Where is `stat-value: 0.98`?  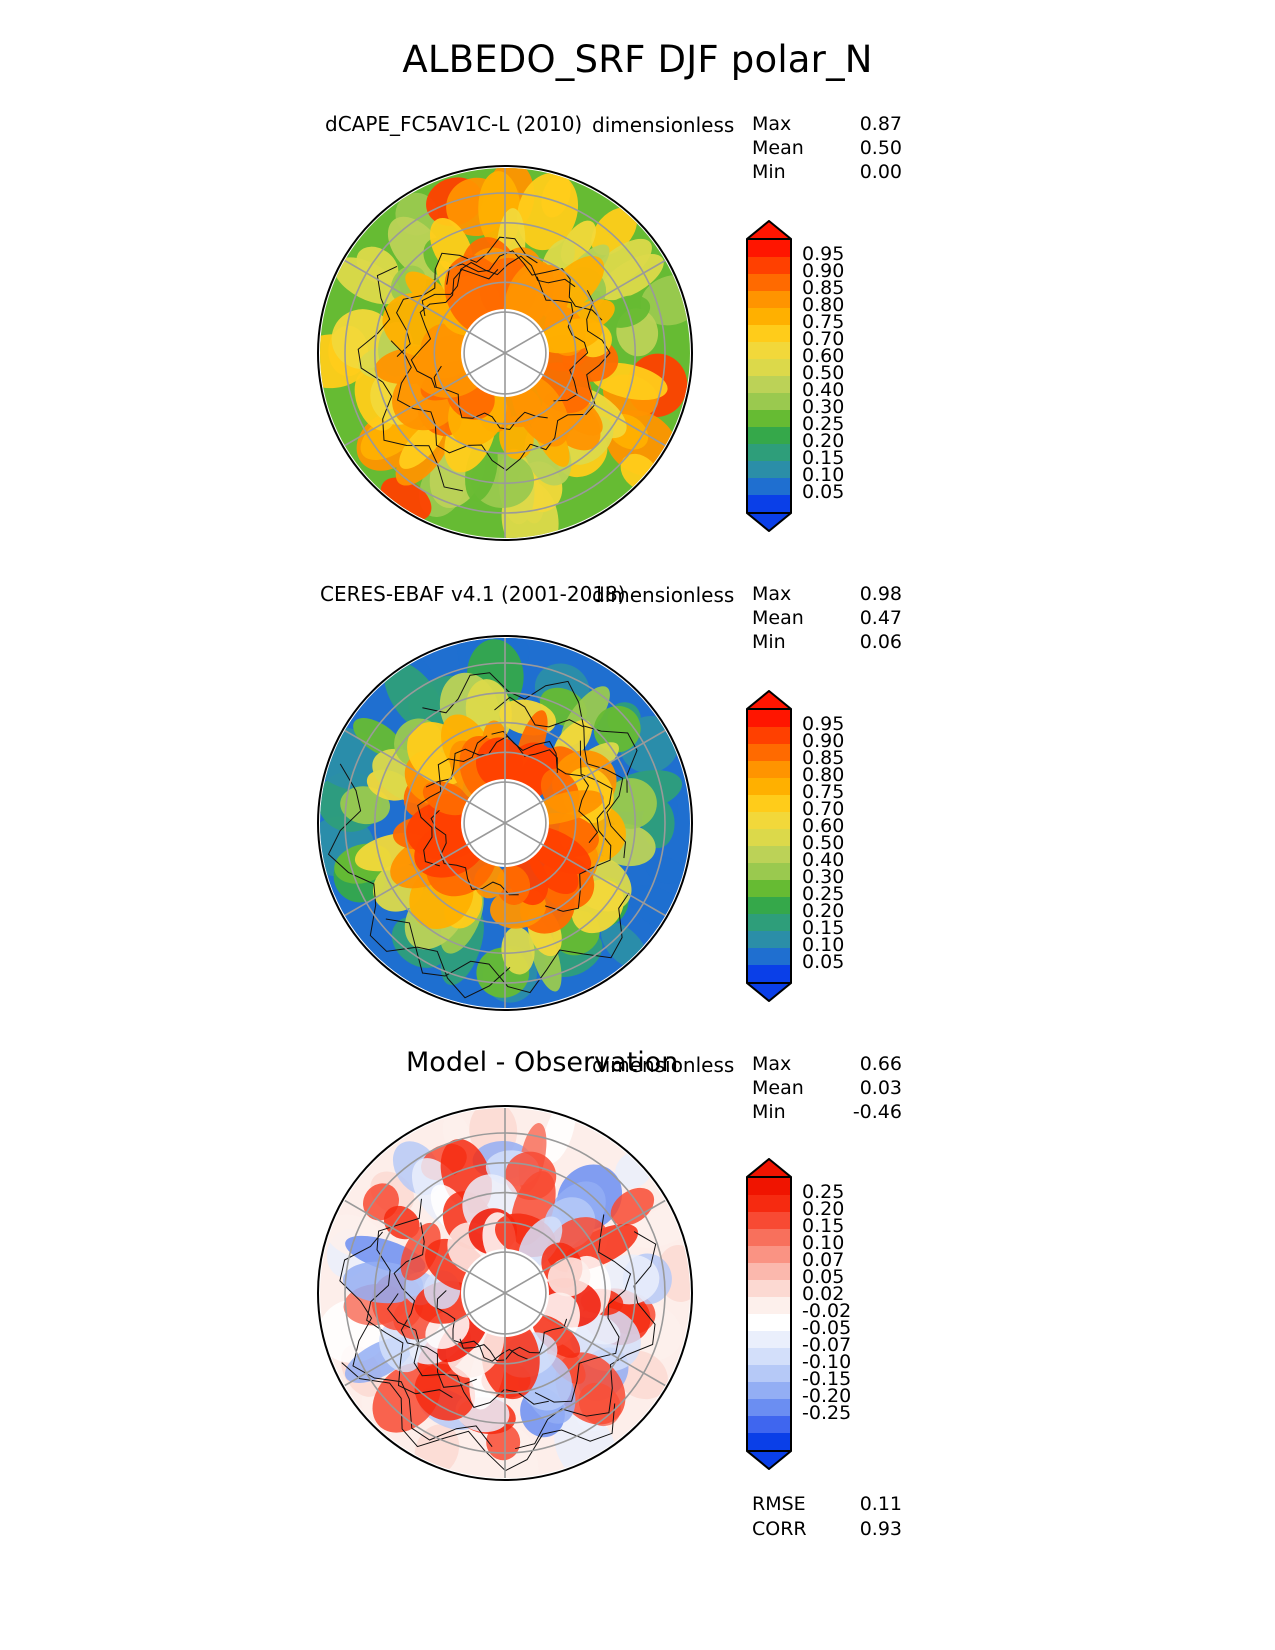 stat-value: 0.98 is located at coordinates (880, 594).